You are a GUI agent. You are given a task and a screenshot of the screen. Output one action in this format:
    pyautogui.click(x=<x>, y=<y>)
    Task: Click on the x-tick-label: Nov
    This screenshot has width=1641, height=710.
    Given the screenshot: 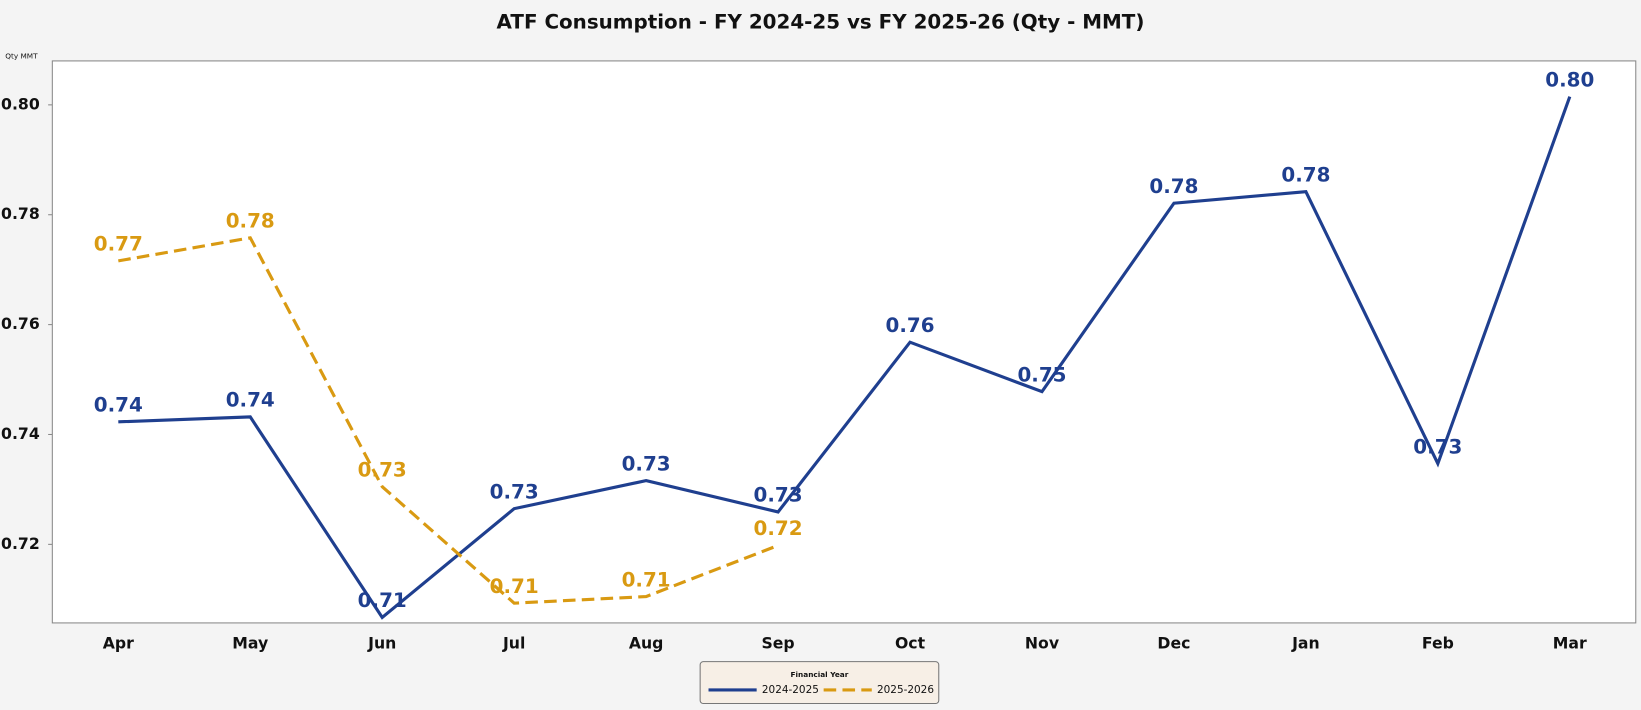 What is the action you would take?
    pyautogui.click(x=1042, y=642)
    